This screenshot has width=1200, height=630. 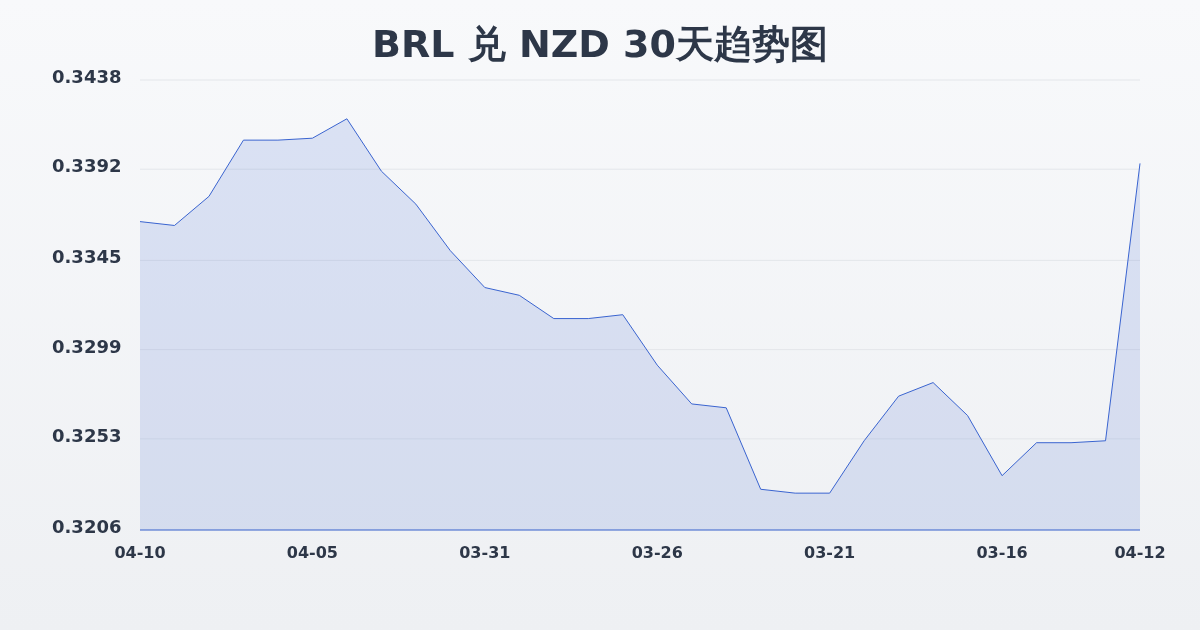 What do you see at coordinates (830, 552) in the screenshot?
I see `x-tick-label: 03-21` at bounding box center [830, 552].